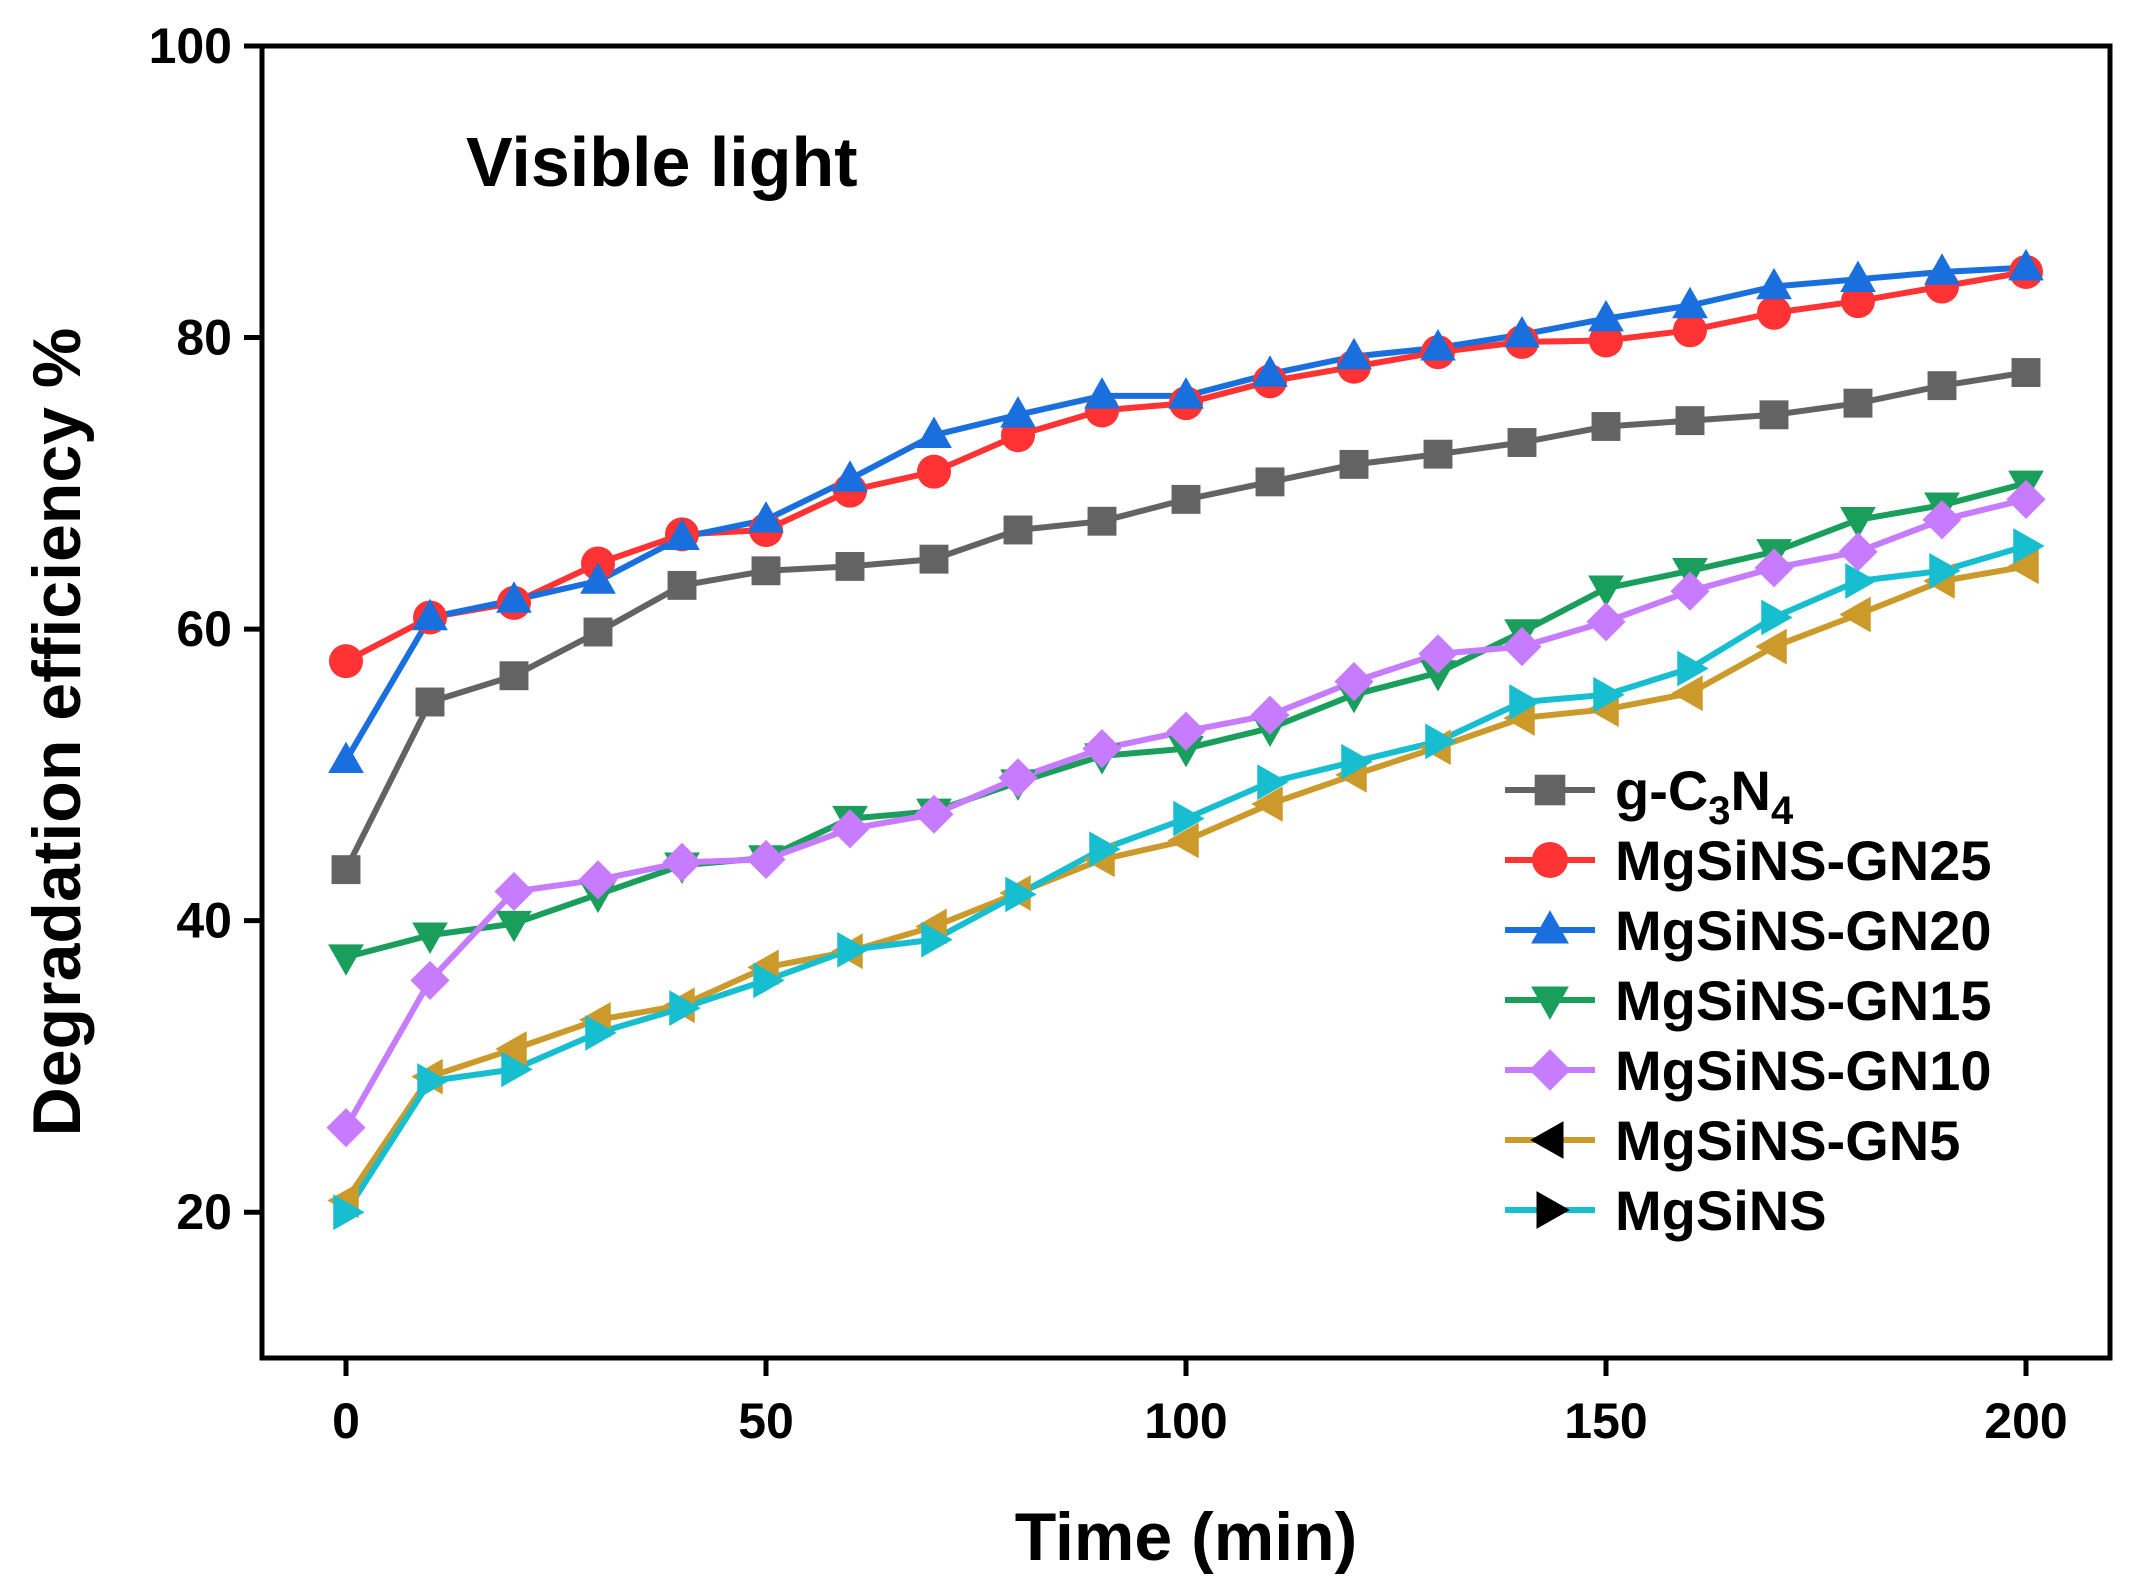 This screenshot has width=2135, height=1589. Describe the element at coordinates (1751, 790) in the screenshot. I see `legend-label-part: N` at that location.